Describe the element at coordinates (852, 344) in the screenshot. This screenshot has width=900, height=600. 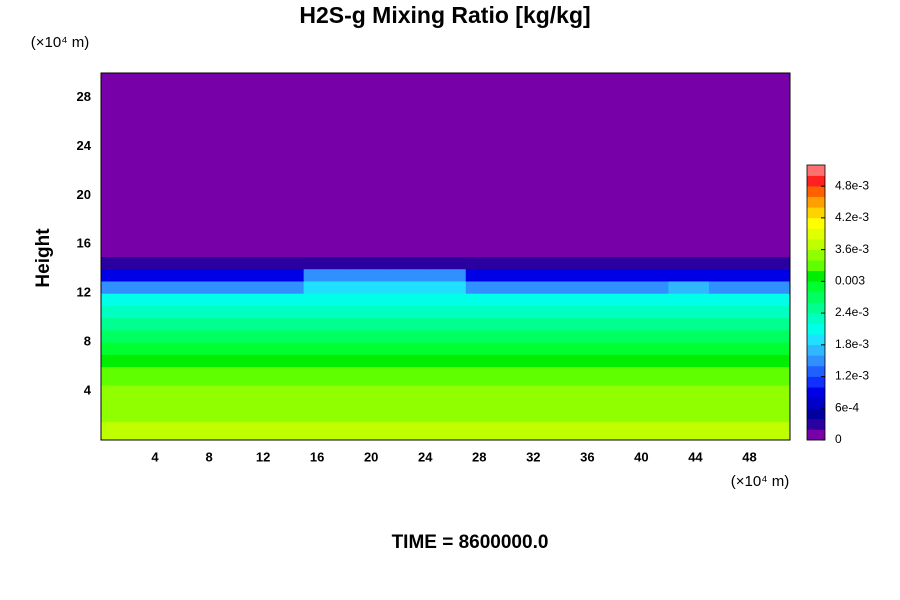
I see `colorbar-tick-label: 1.8e-3` at that location.